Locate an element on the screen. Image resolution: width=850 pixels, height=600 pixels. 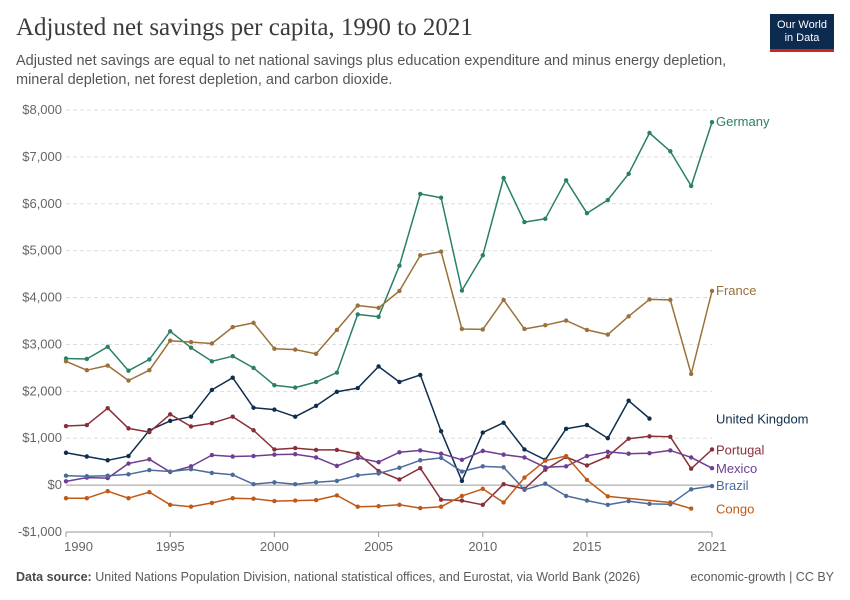
series-line-portugal is located at coordinates (389, 456).